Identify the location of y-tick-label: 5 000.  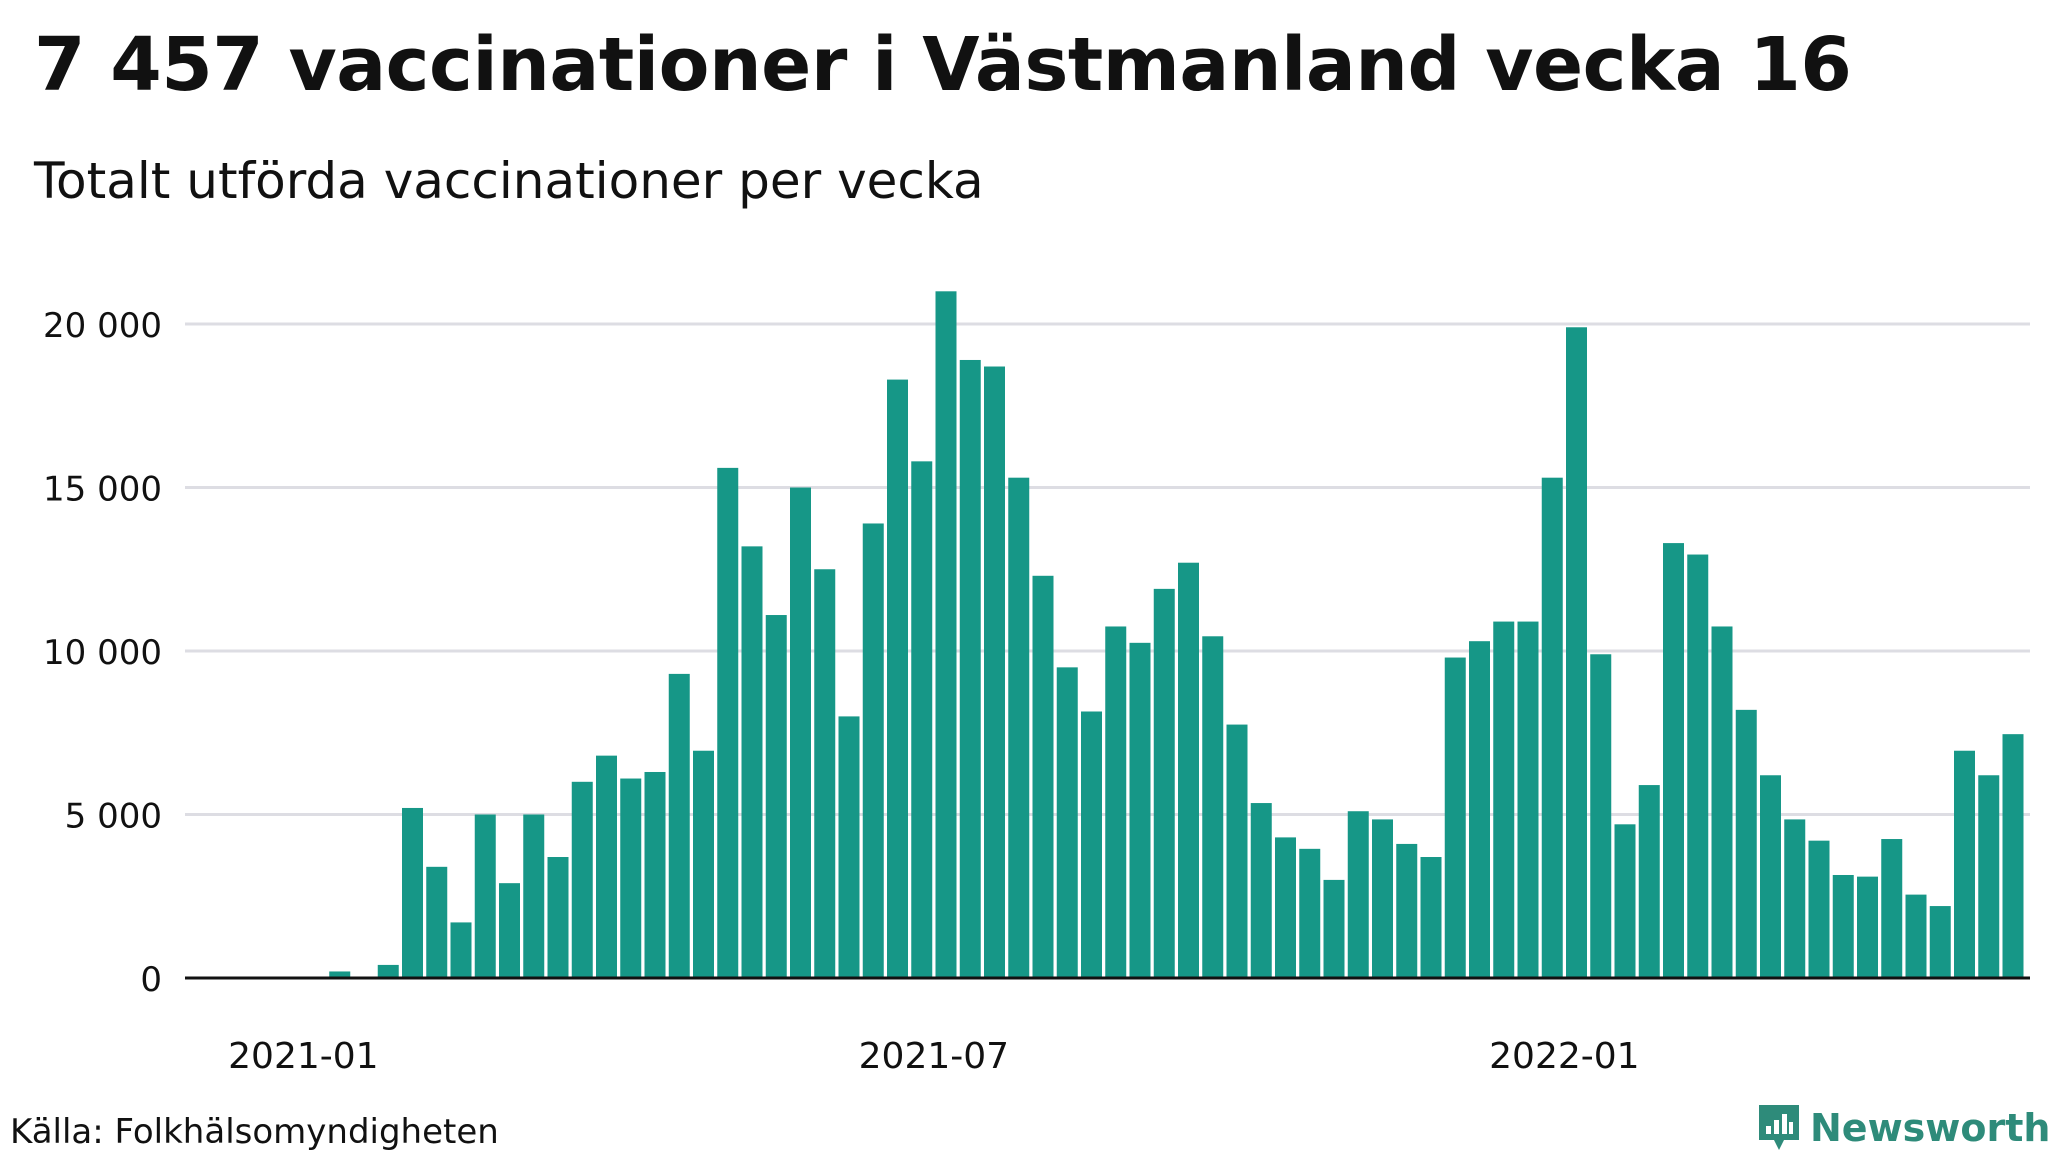
(113, 817).